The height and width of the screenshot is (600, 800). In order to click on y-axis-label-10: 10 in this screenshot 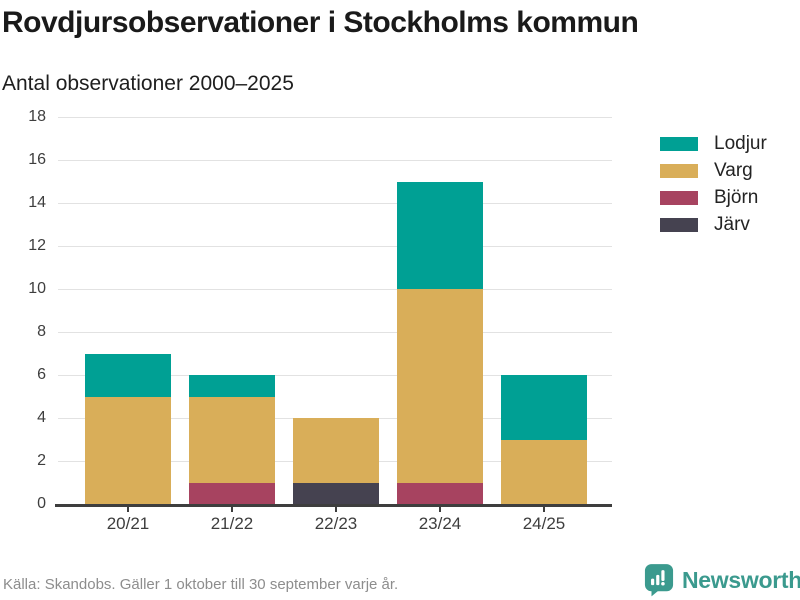, I will do `click(37, 288)`.